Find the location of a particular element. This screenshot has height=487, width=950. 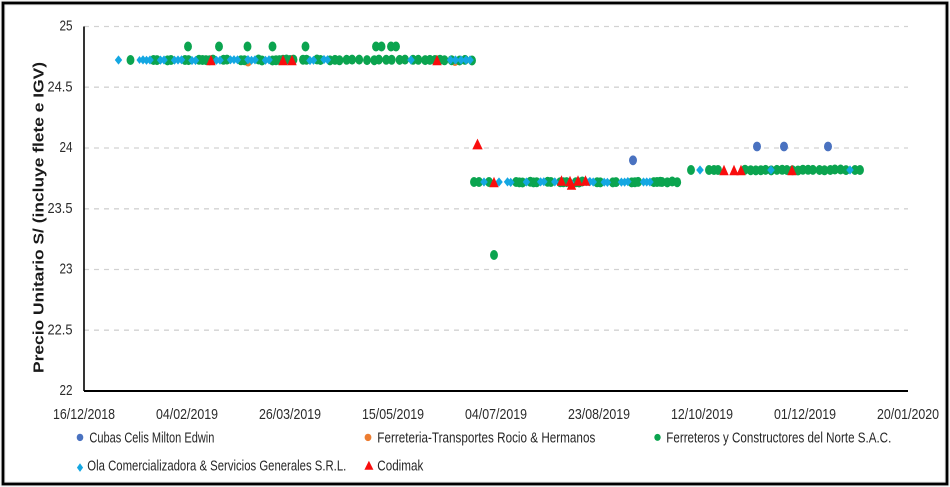

svg-text: 24.5 is located at coordinates (60, 87).